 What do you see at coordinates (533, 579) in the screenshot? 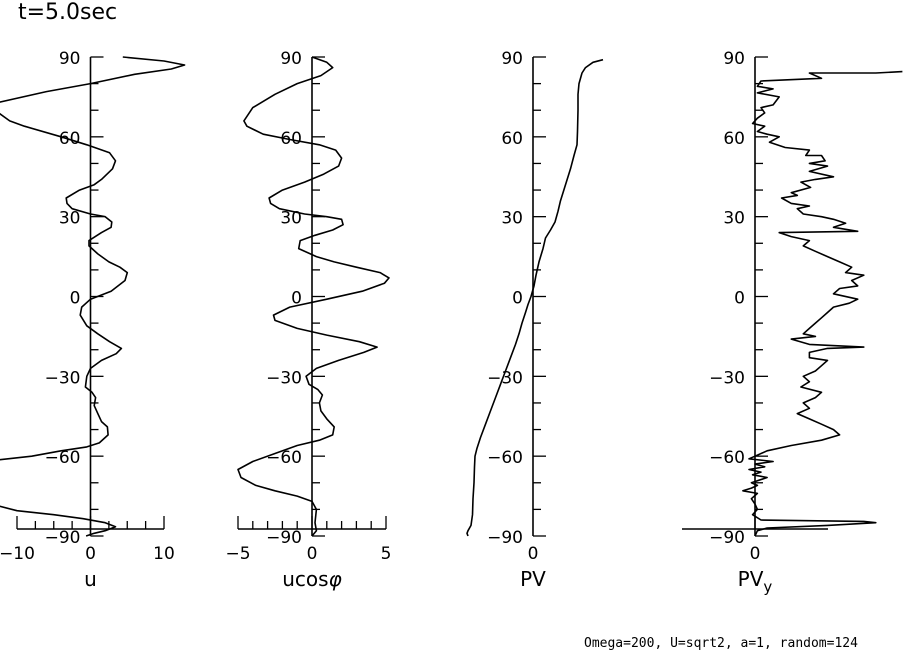
I see `x-axis-label: PV` at bounding box center [533, 579].